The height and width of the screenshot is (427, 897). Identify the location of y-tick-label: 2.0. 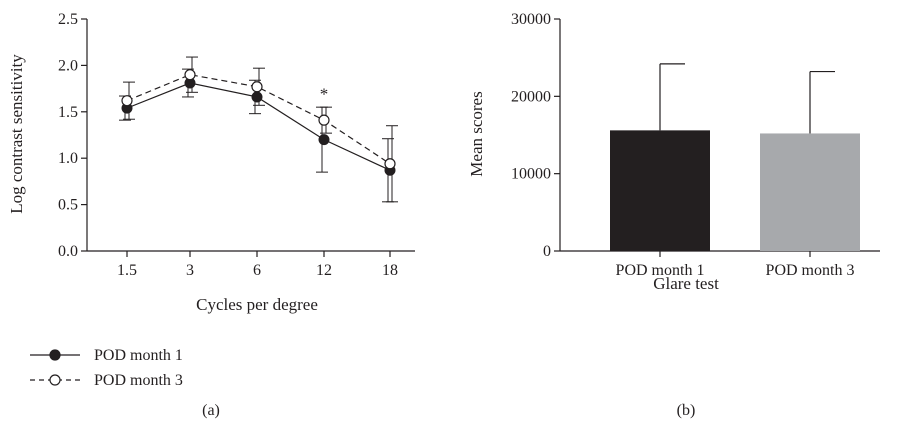
(68, 65).